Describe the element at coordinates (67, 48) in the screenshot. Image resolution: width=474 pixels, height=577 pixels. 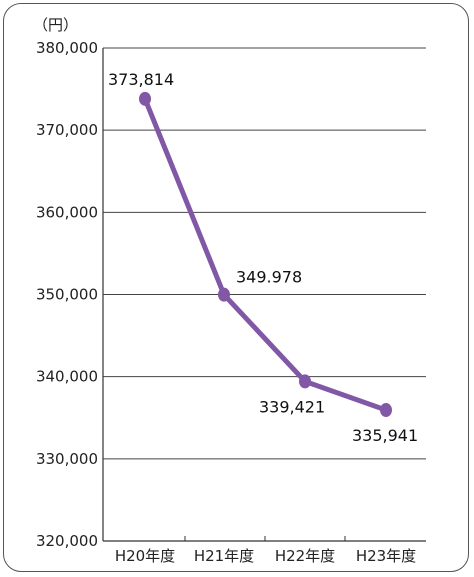
I see `y-tick-label: 380,000` at that location.